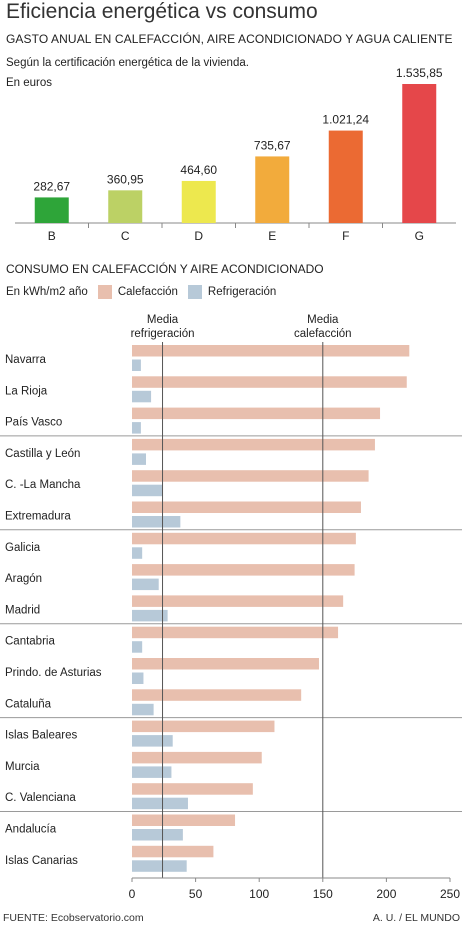  I want to click on chart1-units: En euros, so click(29, 83).